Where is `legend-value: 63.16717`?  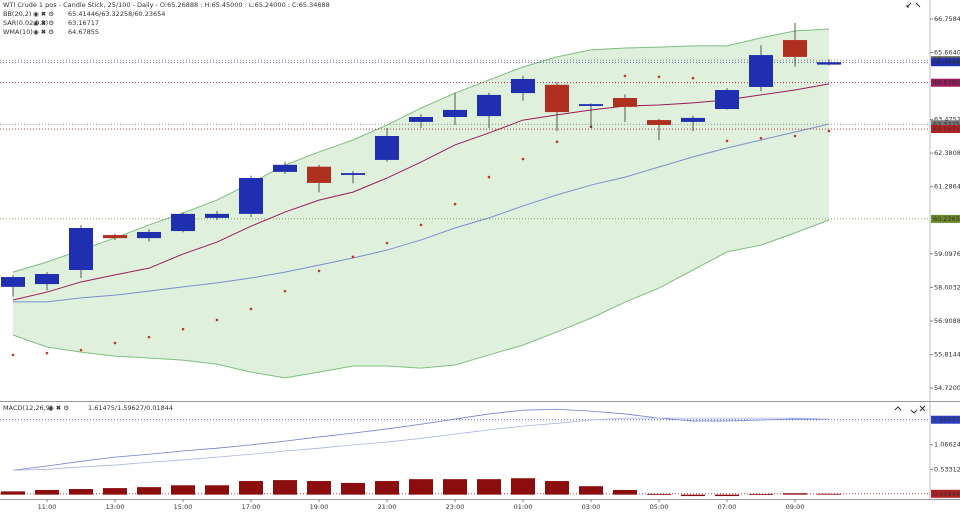
legend-value: 63.16717 is located at coordinates (83, 23).